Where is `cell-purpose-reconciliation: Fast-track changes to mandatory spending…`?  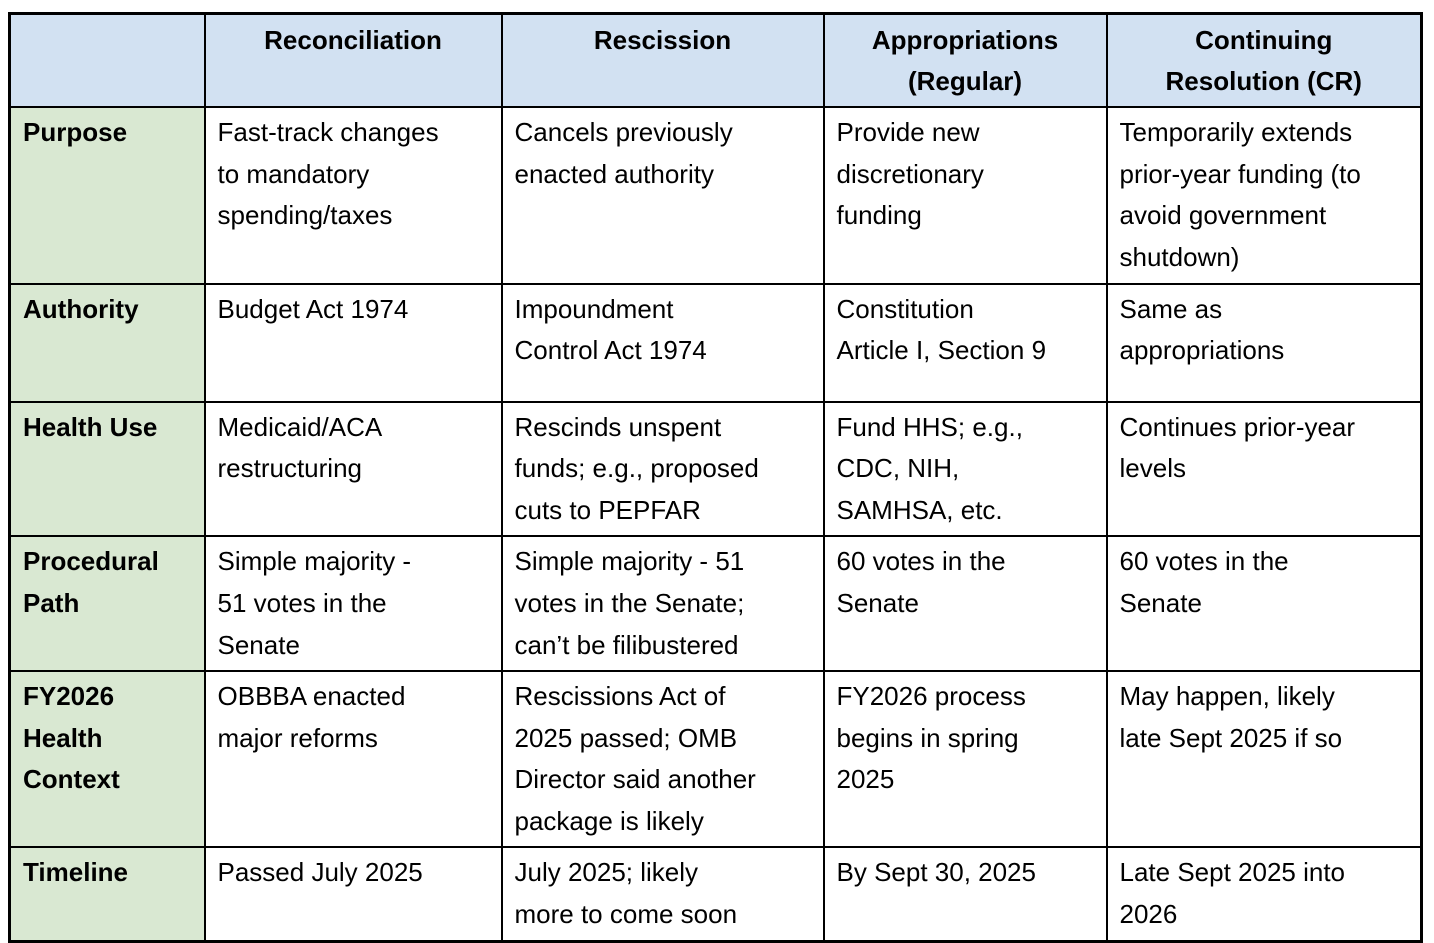
cell-purpose-reconciliation: Fast-track changes to mandatory spending… is located at coordinates (353, 195).